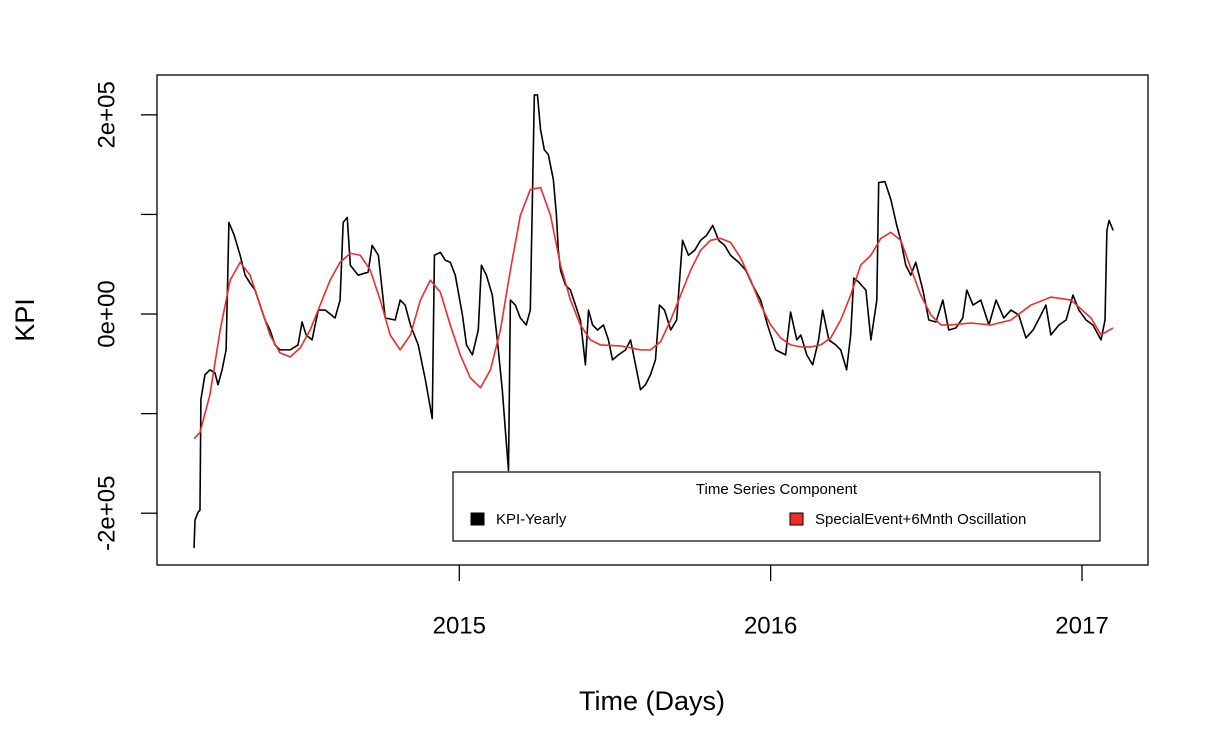 The height and width of the screenshot is (734, 1216). I want to click on y-tick-label: 2e+05, so click(106, 114).